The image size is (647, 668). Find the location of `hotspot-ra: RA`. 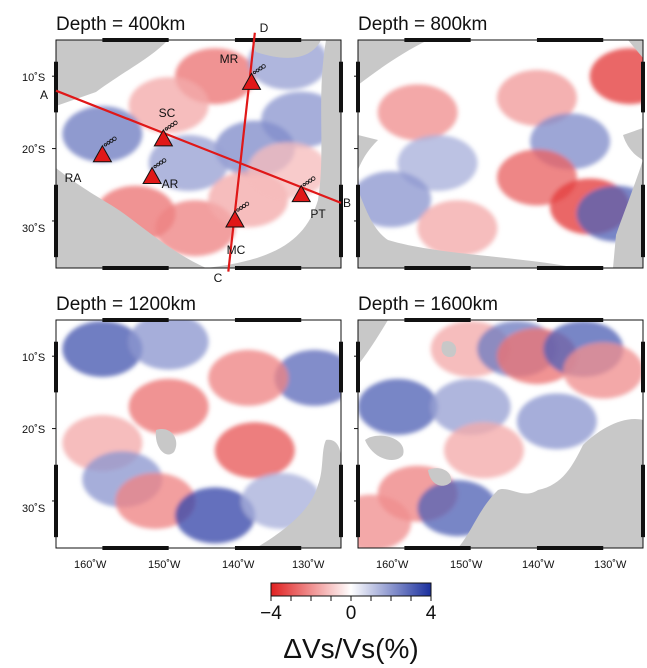

hotspot-ra: RA is located at coordinates (91, 160).